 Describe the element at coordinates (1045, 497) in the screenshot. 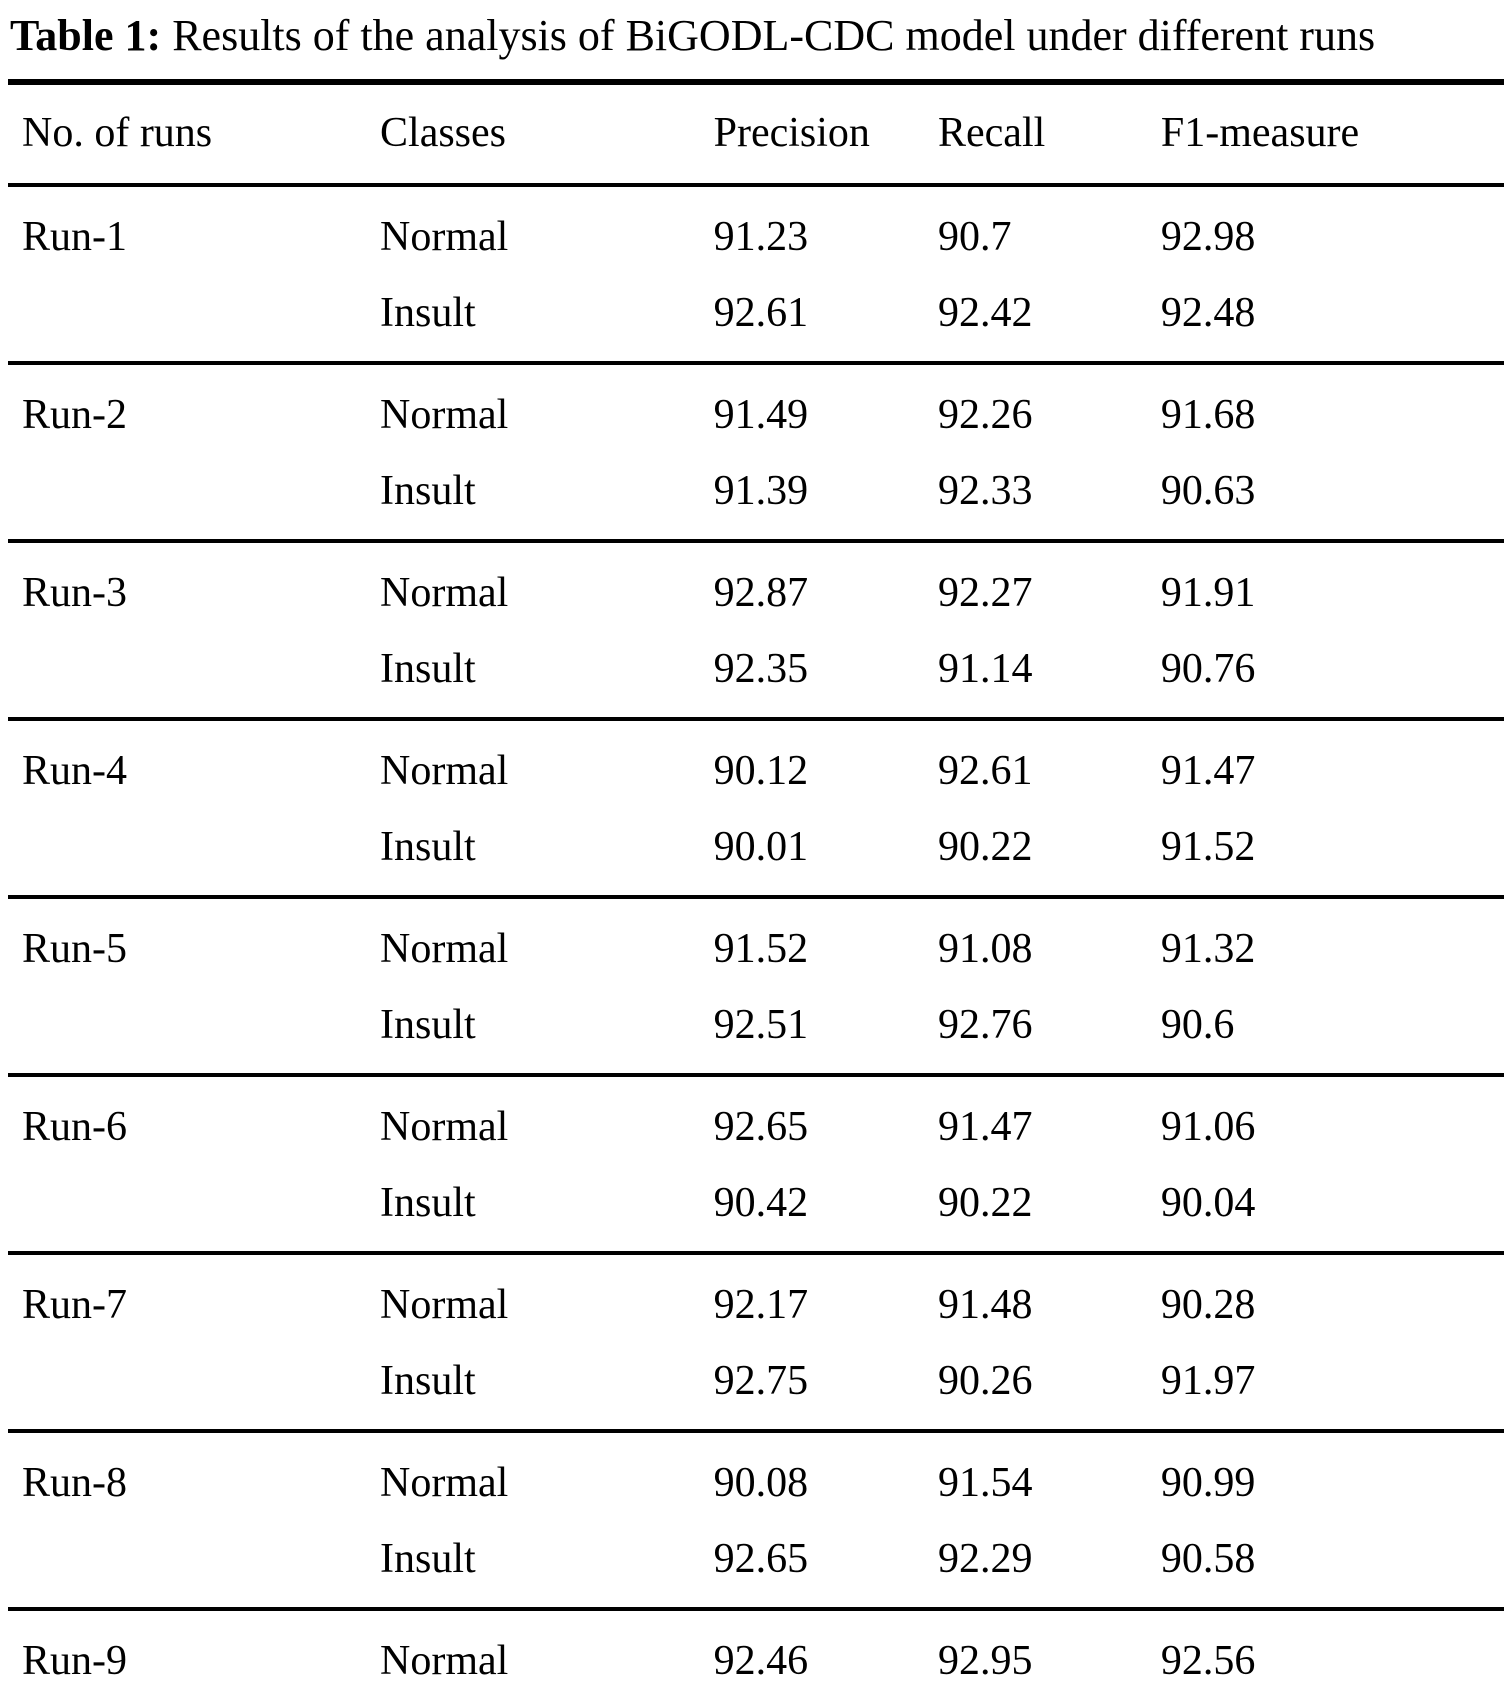

I see `recall-cell: 92.33` at that location.